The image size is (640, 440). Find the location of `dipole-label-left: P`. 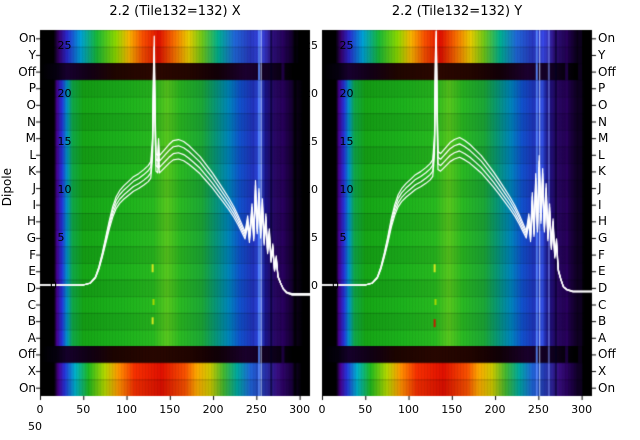

dipole-label-left: P is located at coordinates (32, 88).